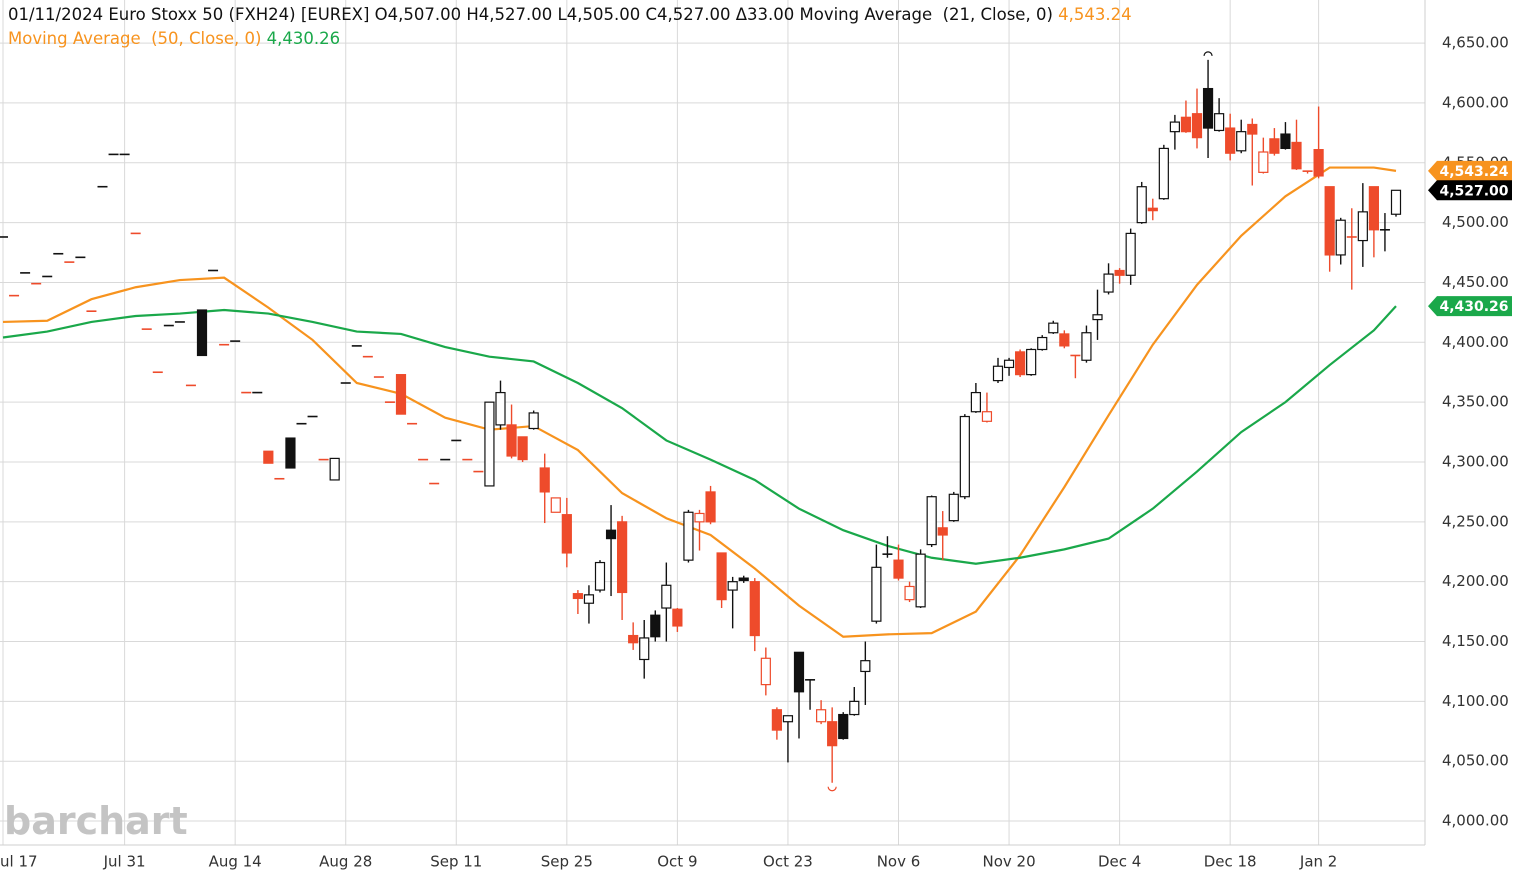 The image size is (1514, 879). What do you see at coordinates (1119, 862) in the screenshot?
I see `x-tick-label: Dec 4` at bounding box center [1119, 862].